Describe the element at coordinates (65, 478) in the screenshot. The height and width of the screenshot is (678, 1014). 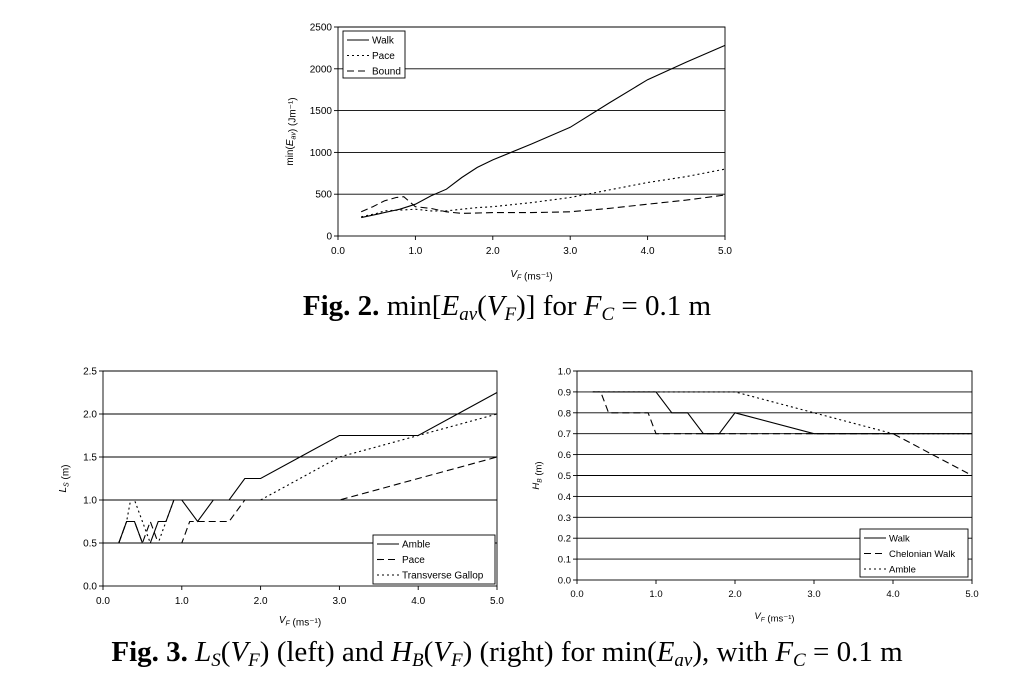
I see `y-axis-label: LS (m)` at that location.